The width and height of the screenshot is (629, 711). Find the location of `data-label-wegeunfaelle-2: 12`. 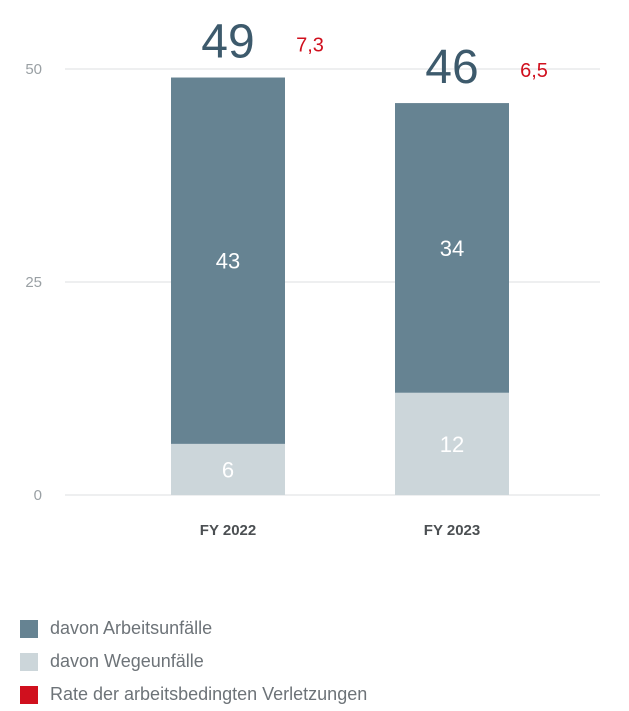

data-label-wegeunfaelle-2: 12 is located at coordinates (452, 444).